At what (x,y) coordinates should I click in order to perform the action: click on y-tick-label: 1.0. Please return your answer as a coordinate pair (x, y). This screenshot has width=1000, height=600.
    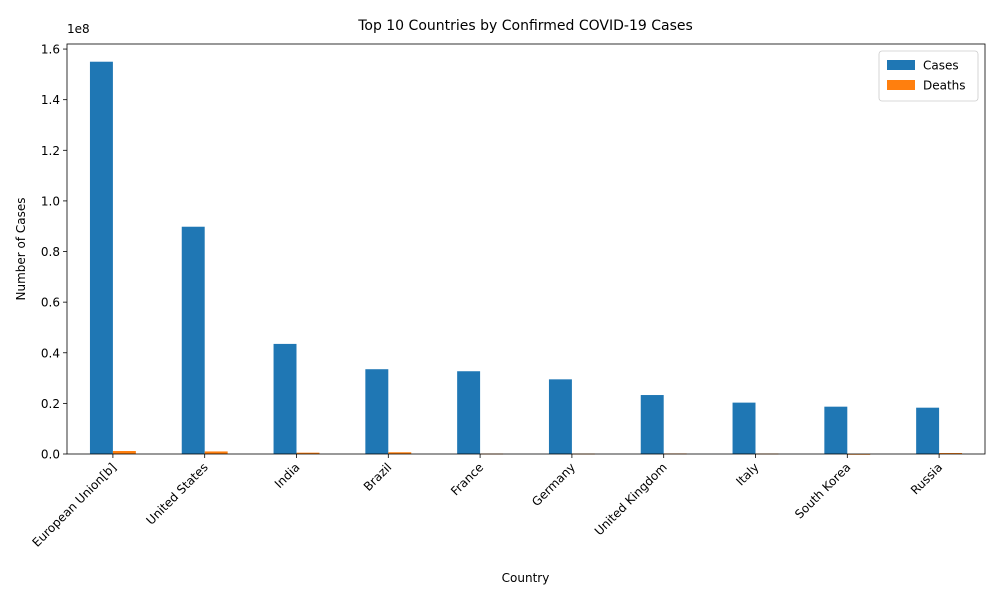
    Looking at the image, I should click on (50, 201).